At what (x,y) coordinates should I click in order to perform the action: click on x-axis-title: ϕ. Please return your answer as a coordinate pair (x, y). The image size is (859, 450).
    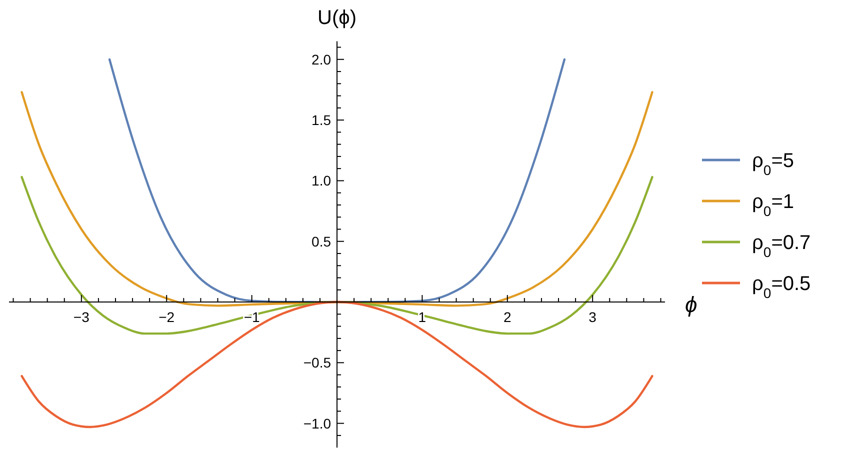
    Looking at the image, I should click on (691, 305).